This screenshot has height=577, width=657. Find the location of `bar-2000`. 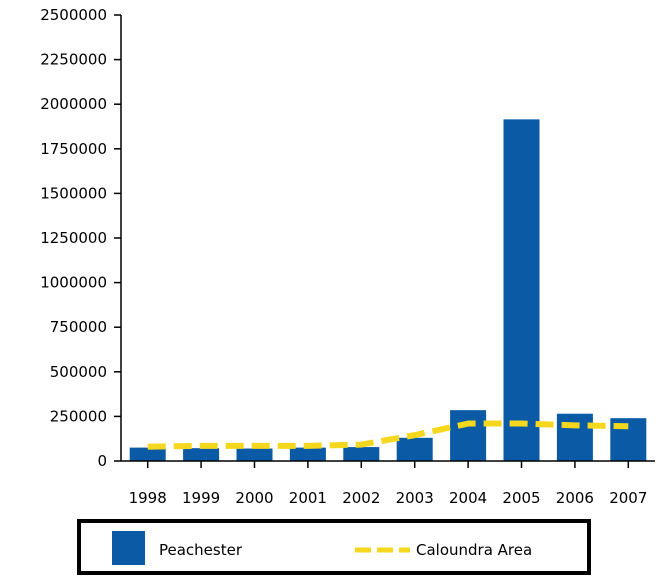

bar-2000 is located at coordinates (254, 454).